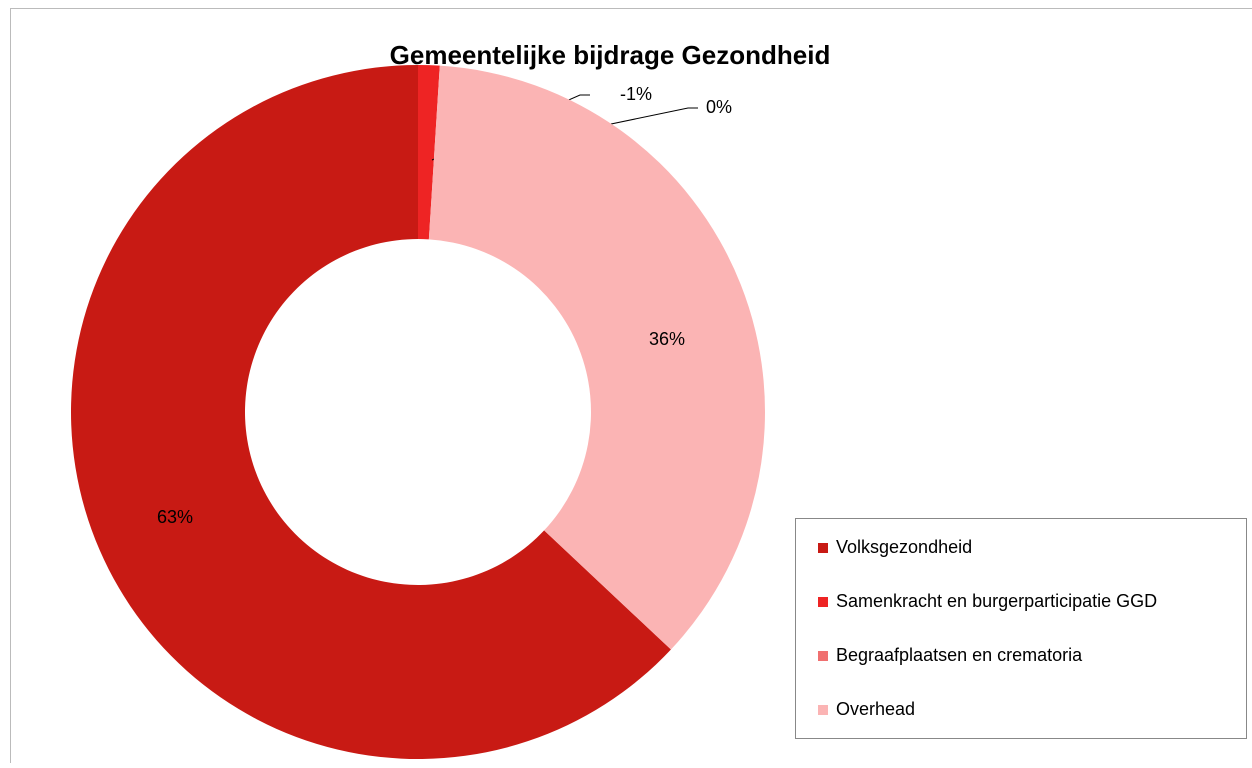  I want to click on data-label: -1%, so click(636, 94).